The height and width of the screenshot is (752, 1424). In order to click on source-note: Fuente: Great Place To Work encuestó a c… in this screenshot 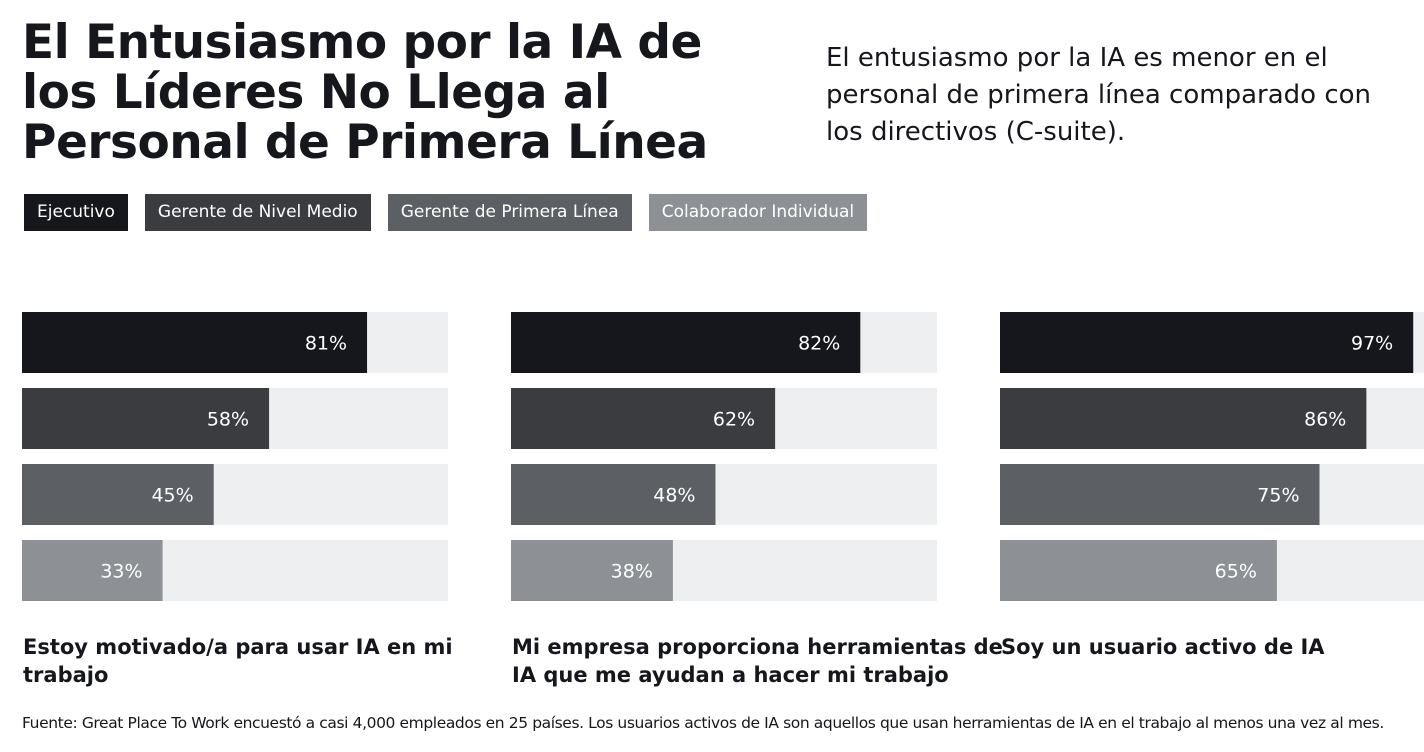, I will do `click(703, 723)`.